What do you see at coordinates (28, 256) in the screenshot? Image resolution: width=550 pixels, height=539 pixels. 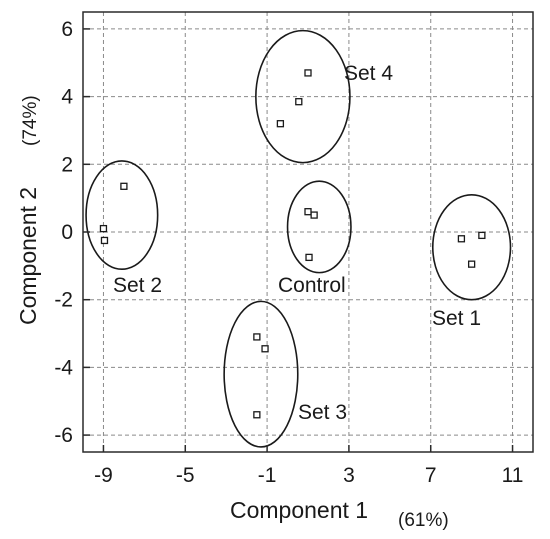 I see `y-axis-title: Component 2` at bounding box center [28, 256].